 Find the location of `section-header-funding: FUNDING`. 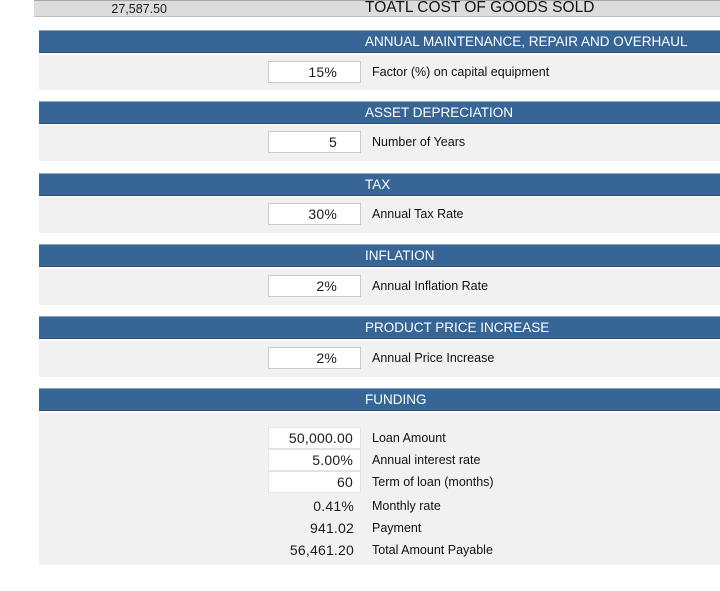

section-header-funding: FUNDING is located at coordinates (379, 399).